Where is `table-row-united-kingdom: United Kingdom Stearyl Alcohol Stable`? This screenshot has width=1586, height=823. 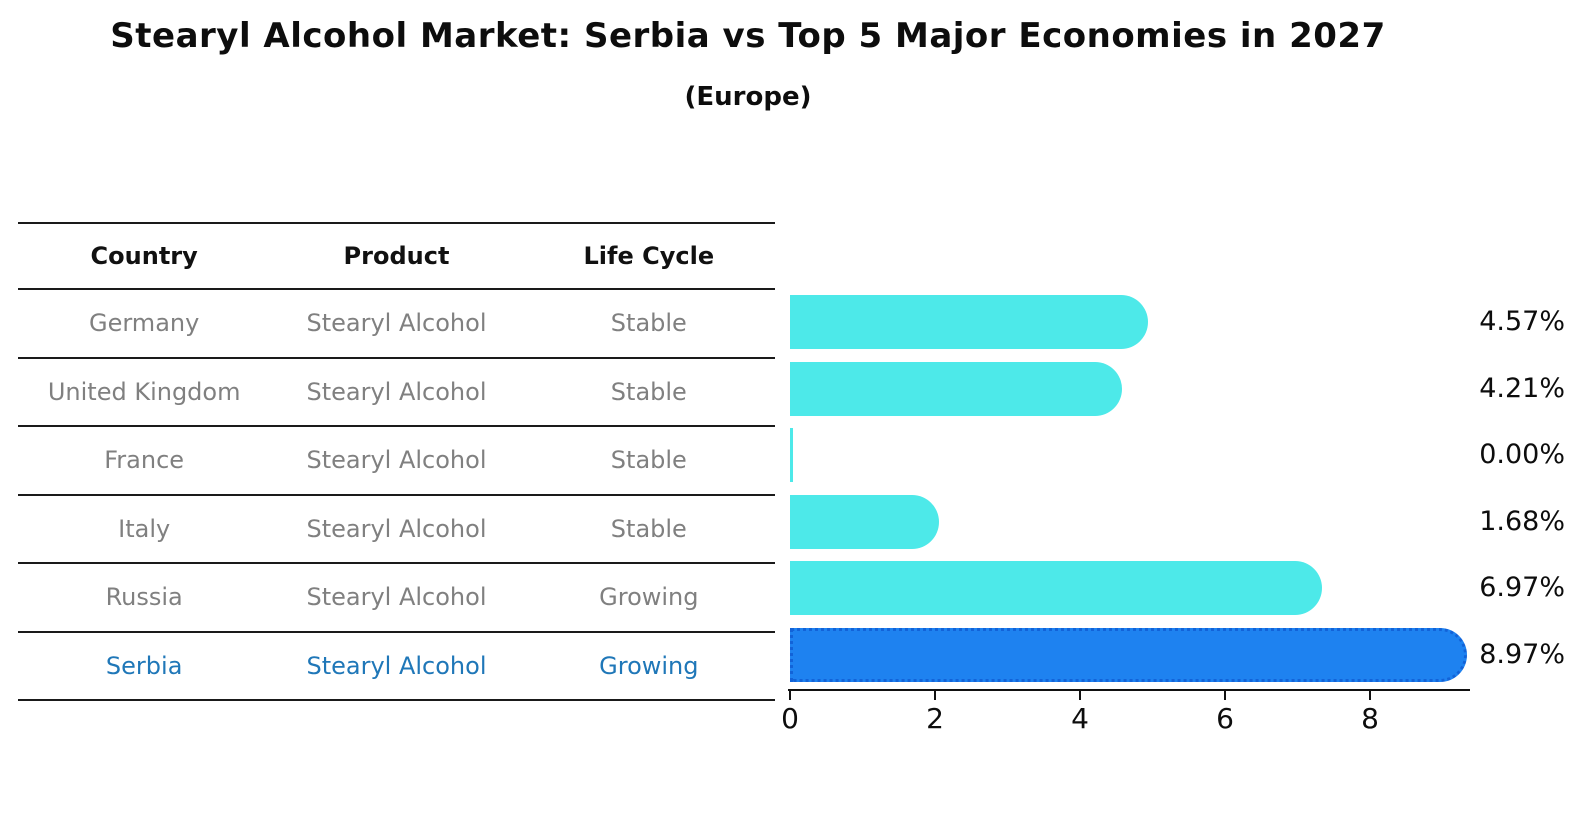 table-row-united-kingdom: United Kingdom Stearyl Alcohol Stable is located at coordinates (396, 391).